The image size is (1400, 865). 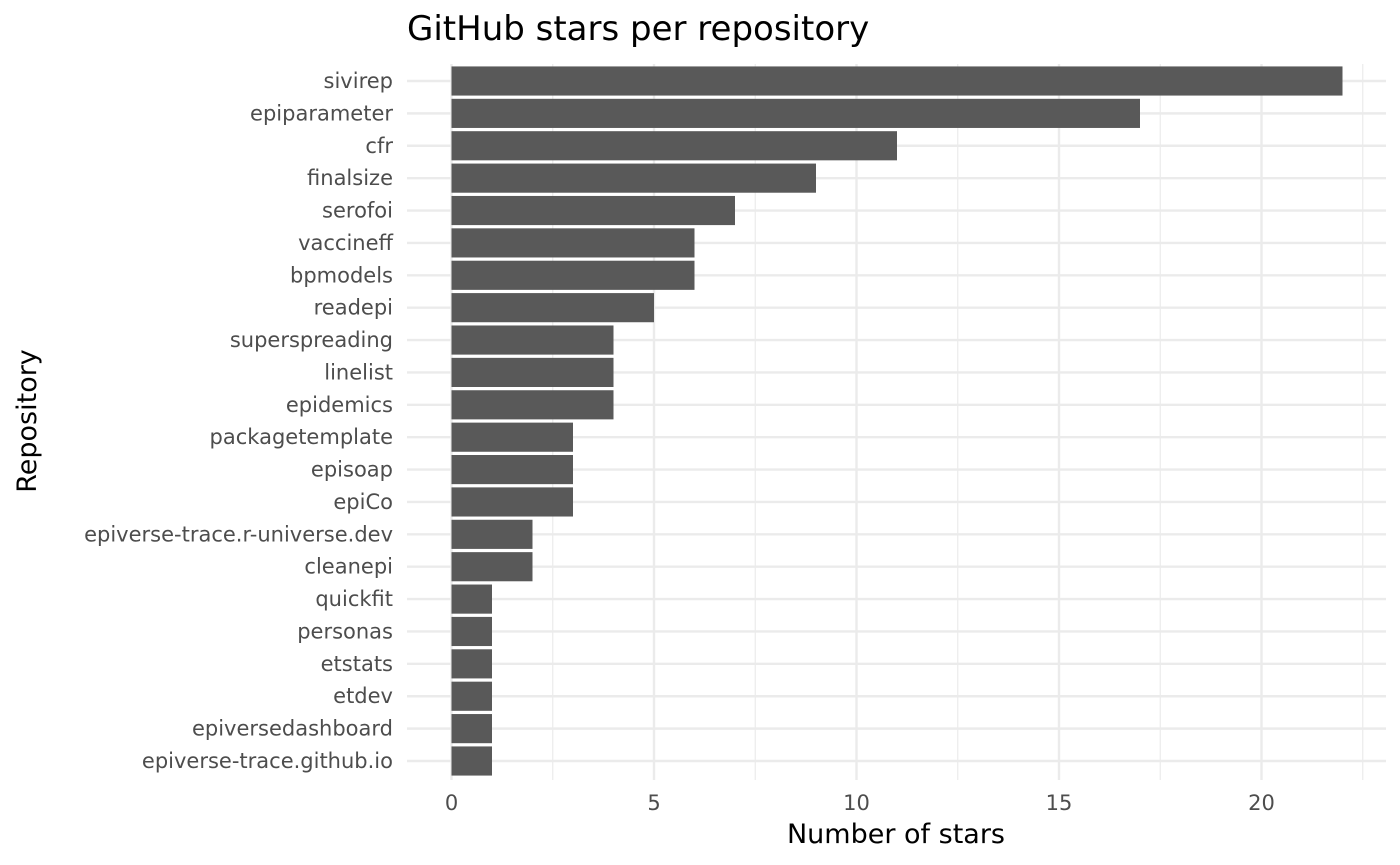 What do you see at coordinates (27, 421) in the screenshot?
I see `y-axis-title: Repository` at bounding box center [27, 421].